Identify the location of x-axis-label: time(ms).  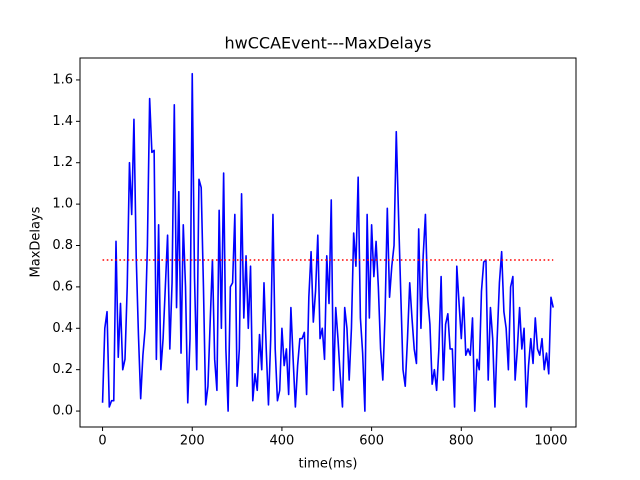
(328, 464).